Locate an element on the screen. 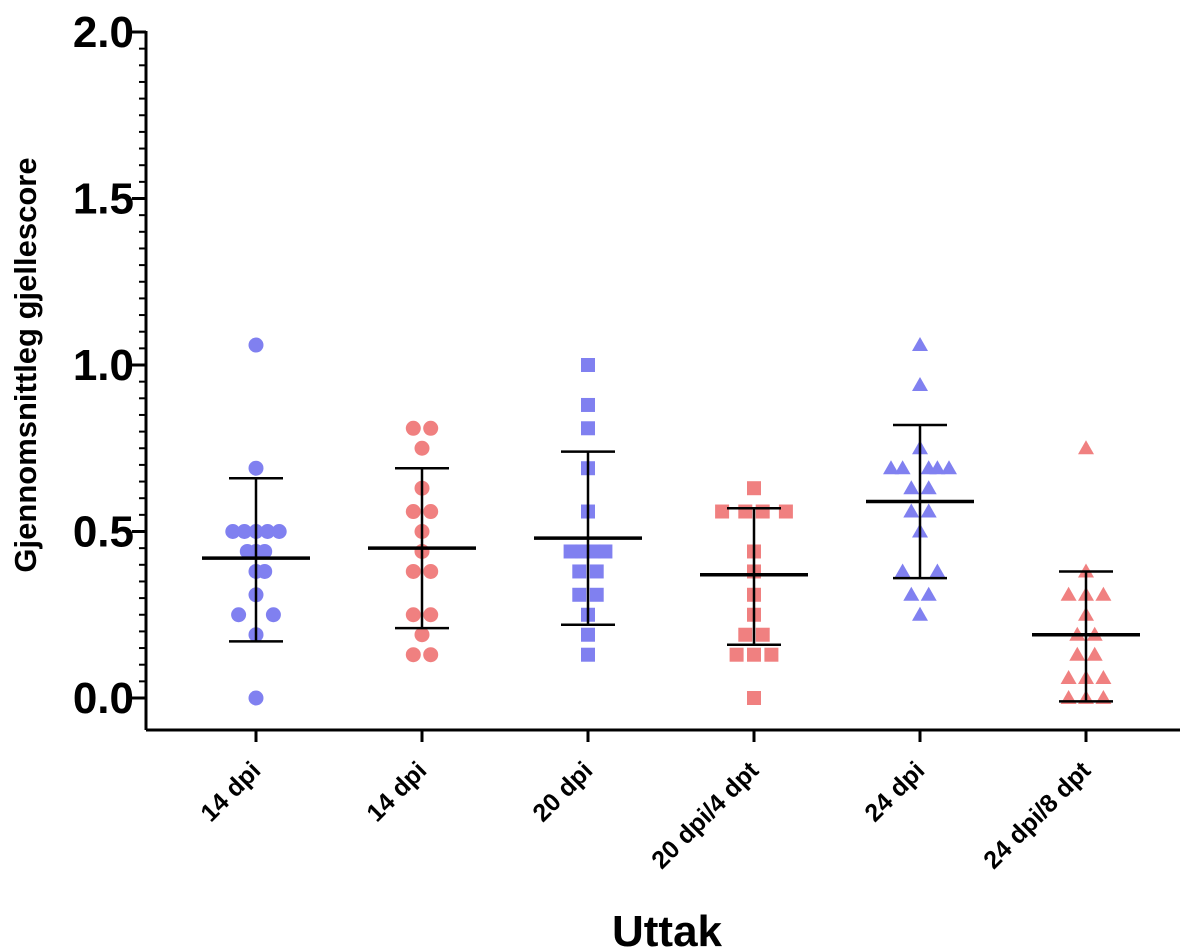  y-axis-title: Gjennomsnittleg gjellescore is located at coordinates (25, 364).